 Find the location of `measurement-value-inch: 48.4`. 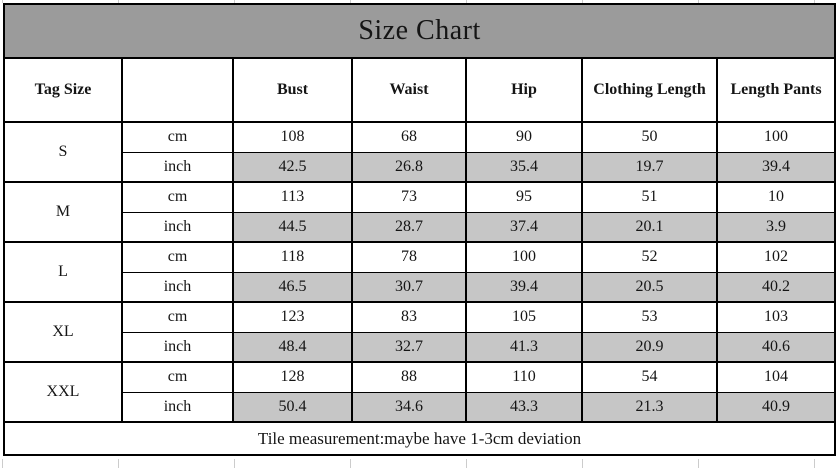

measurement-value-inch: 48.4 is located at coordinates (292, 347).